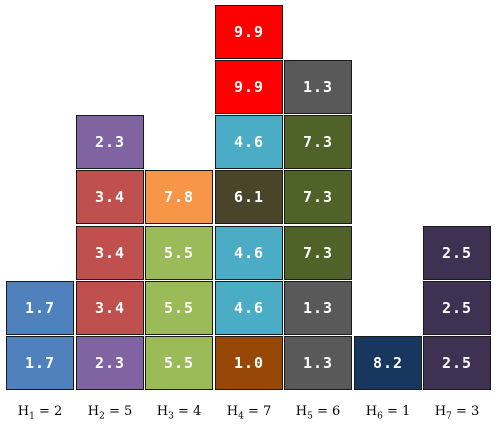  What do you see at coordinates (171, 416) in the screenshot?
I see `label-subscript: 3` at bounding box center [171, 416].